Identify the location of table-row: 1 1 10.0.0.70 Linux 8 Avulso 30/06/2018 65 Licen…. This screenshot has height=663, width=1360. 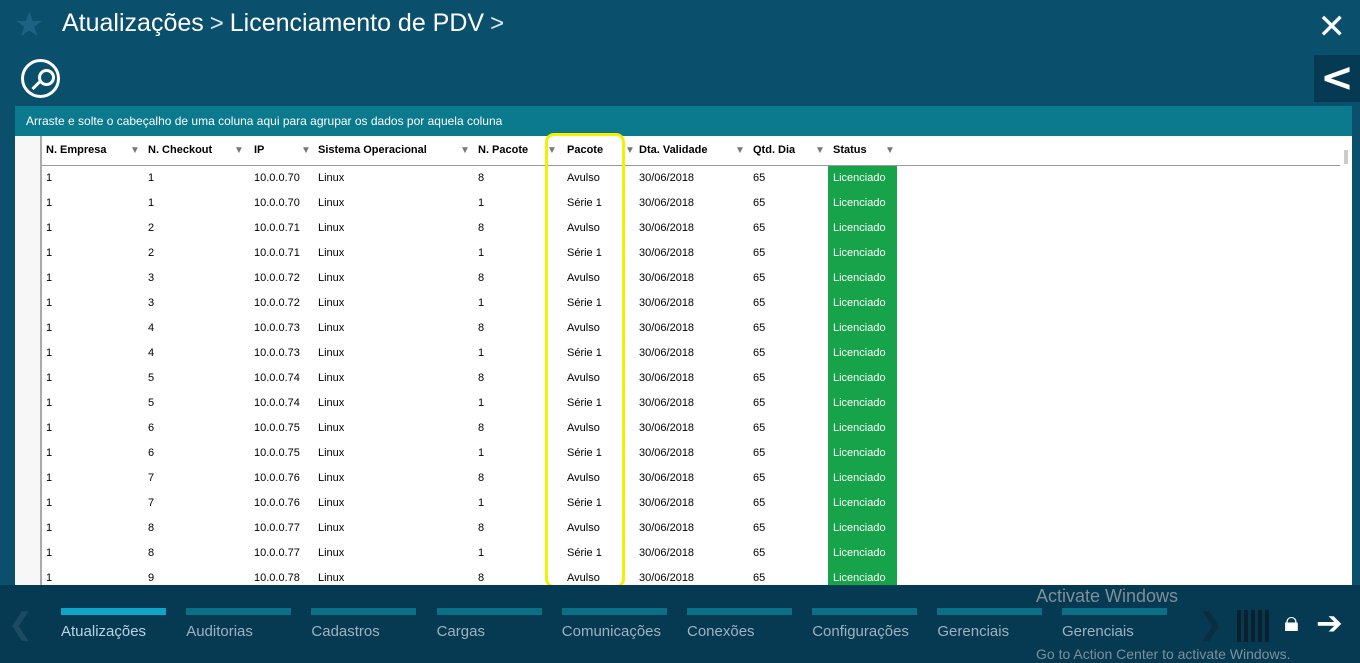
(691, 178).